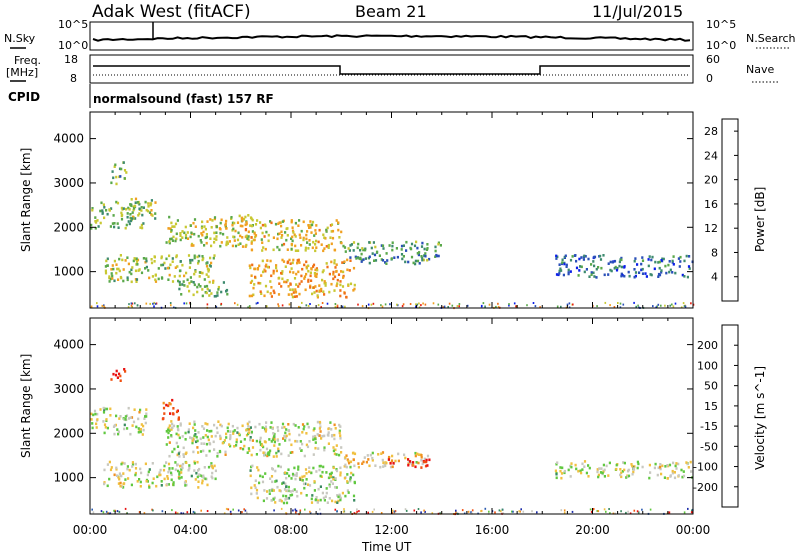 This screenshot has width=800, height=554. I want to click on cpid-value: normalsound (fast) 157 RF, so click(183, 99).